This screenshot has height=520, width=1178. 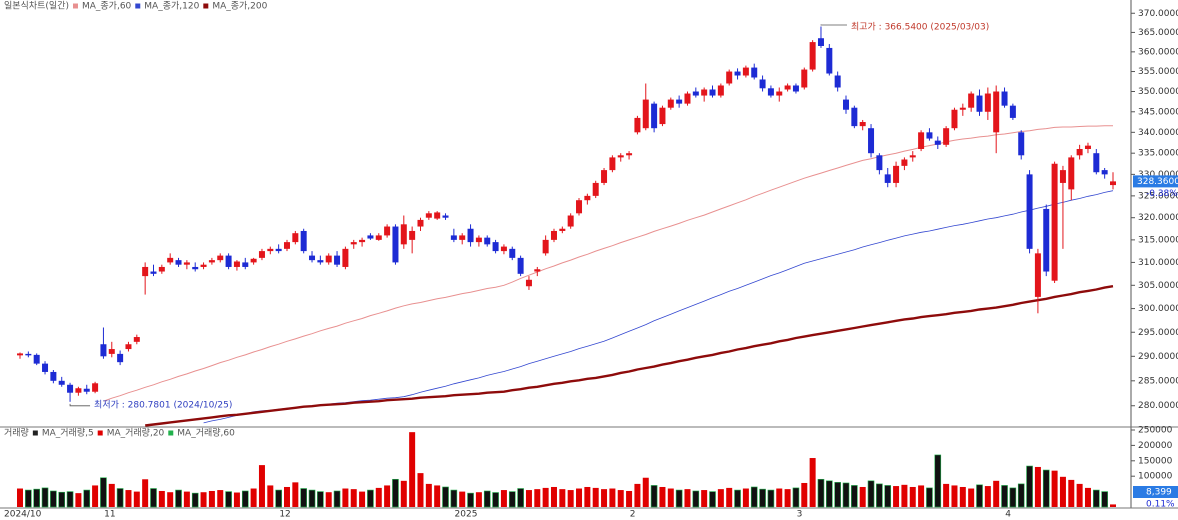 I want to click on x-tick-label: 12, so click(x=284, y=515).